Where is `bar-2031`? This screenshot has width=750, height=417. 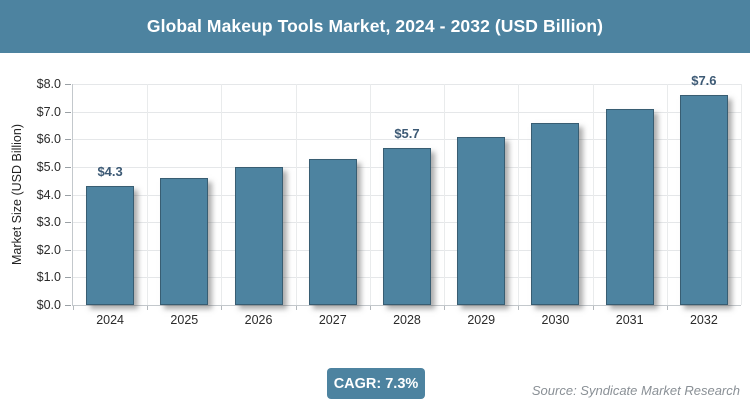
bar-2031 is located at coordinates (629, 206).